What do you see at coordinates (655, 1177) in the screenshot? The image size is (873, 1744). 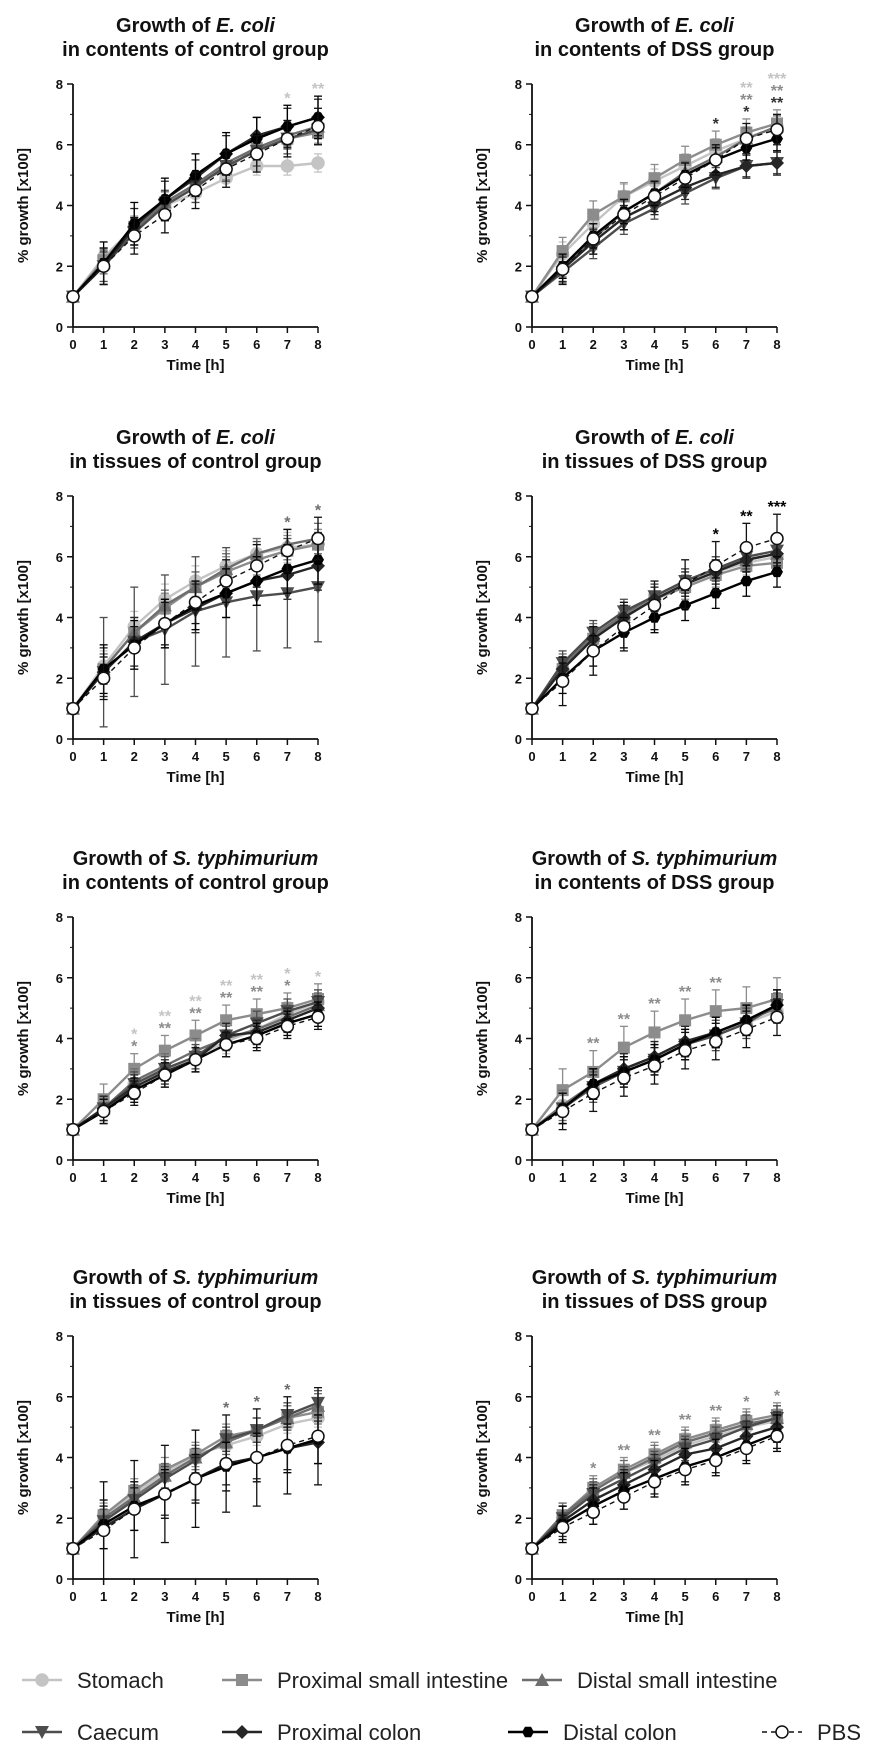 I see `x-tick-label: 4` at bounding box center [655, 1177].